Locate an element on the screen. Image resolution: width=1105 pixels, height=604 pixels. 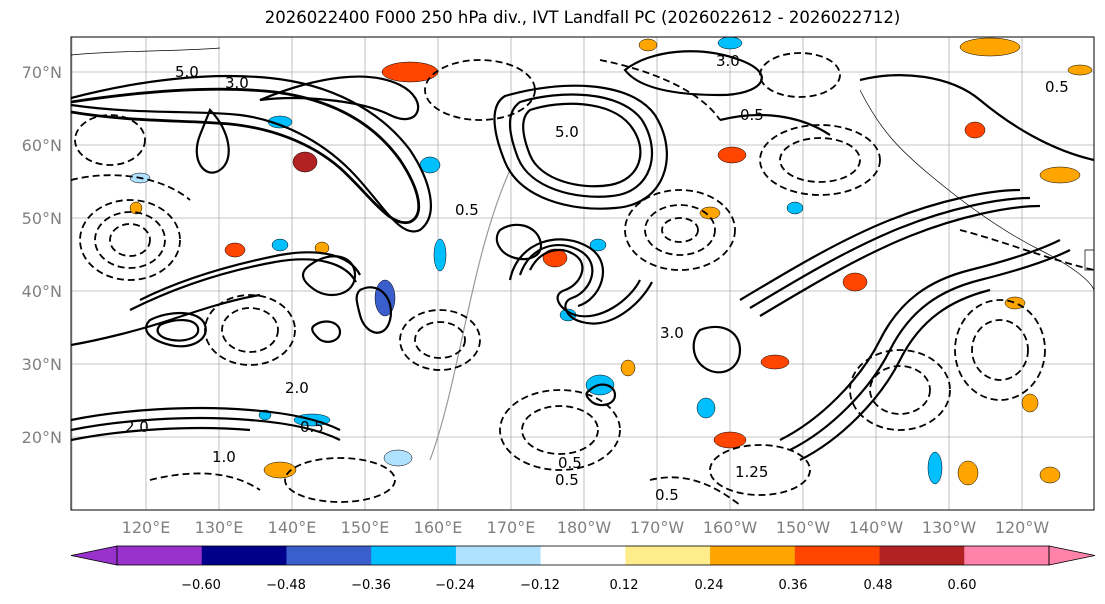
colorbar-tick-label: 0.24 is located at coordinates (709, 585).